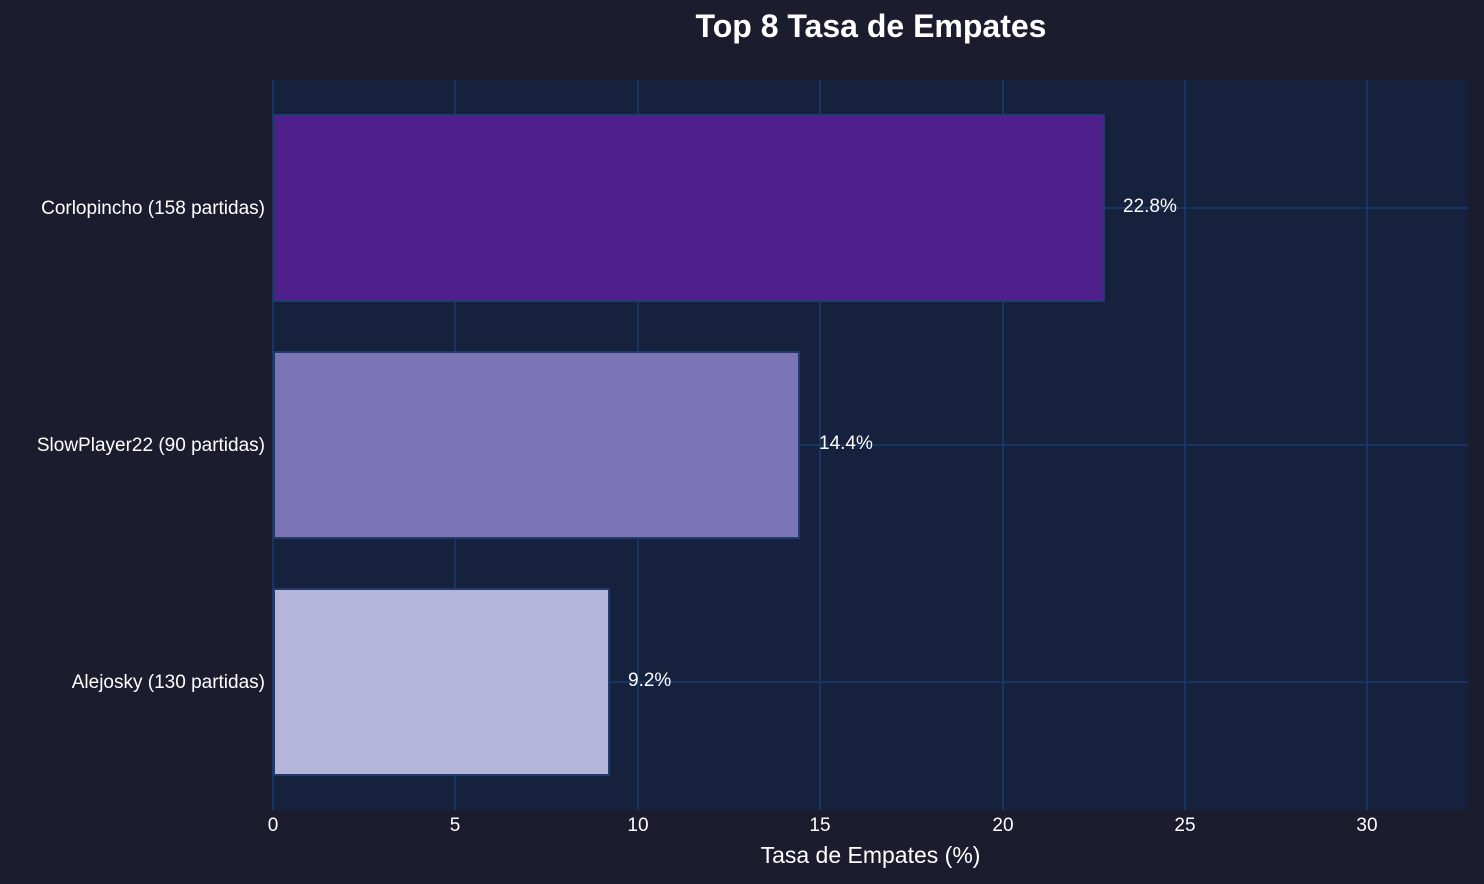  Describe the element at coordinates (820, 825) in the screenshot. I see `x-tick-label: 15` at that location.